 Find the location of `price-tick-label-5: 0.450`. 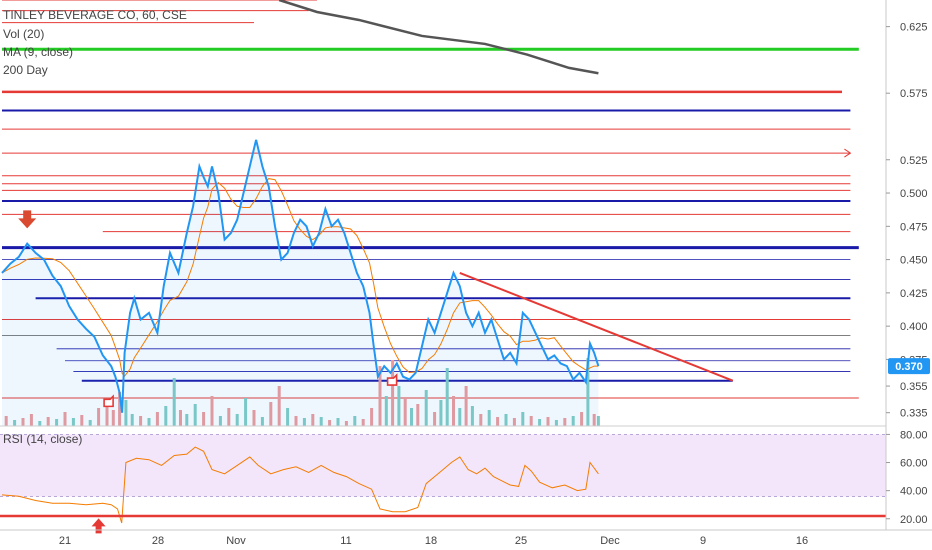

price-tick-label-5: 0.450 is located at coordinates (914, 261).